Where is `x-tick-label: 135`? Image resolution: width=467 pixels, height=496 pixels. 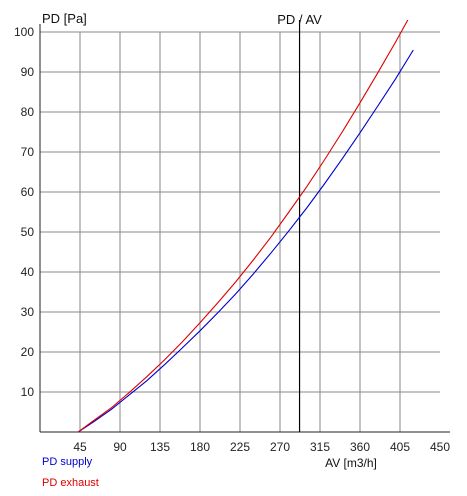
x-tick-label: 135 is located at coordinates (160, 447).